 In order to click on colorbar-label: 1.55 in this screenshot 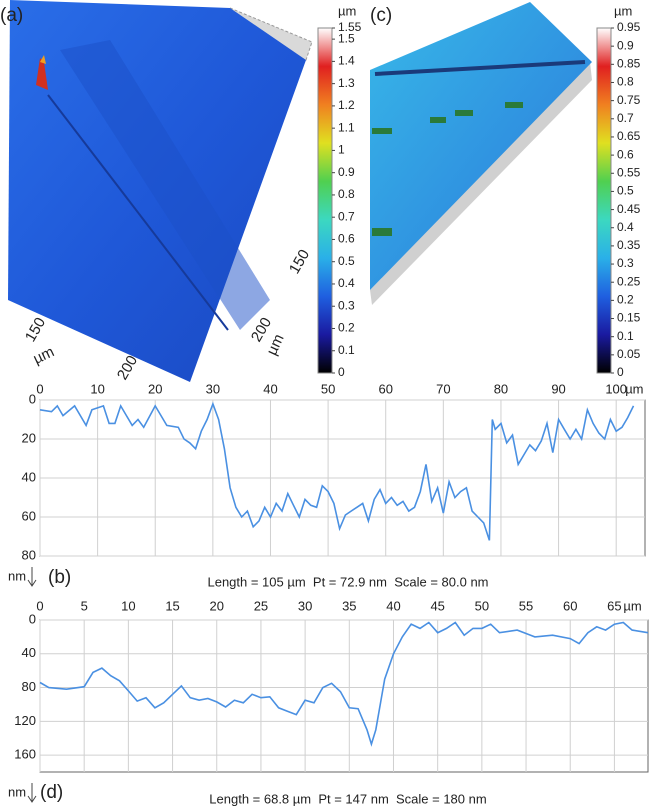, I will do `click(350, 27)`.